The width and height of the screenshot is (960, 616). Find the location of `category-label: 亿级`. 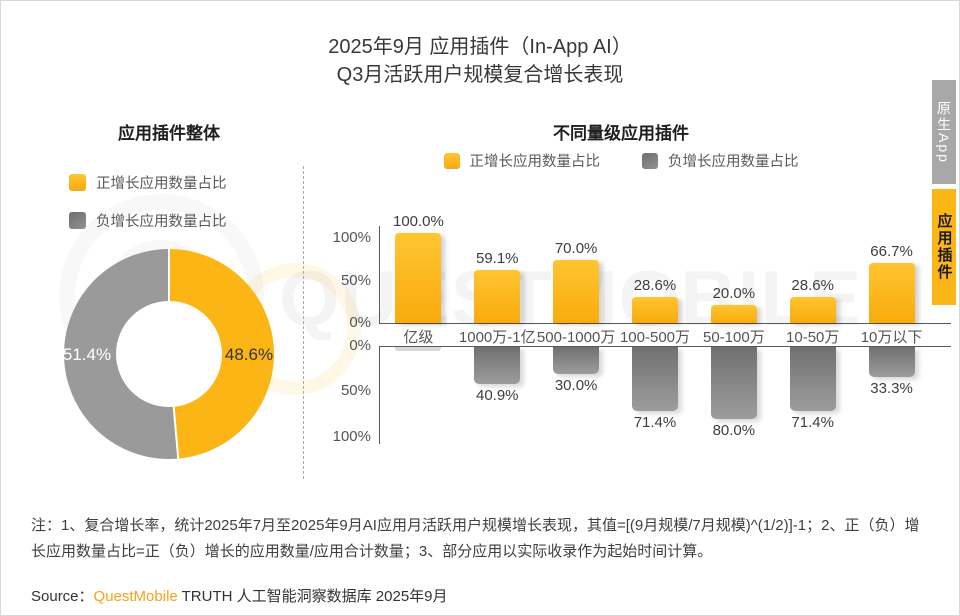

category-label: 亿级 is located at coordinates (418, 337).